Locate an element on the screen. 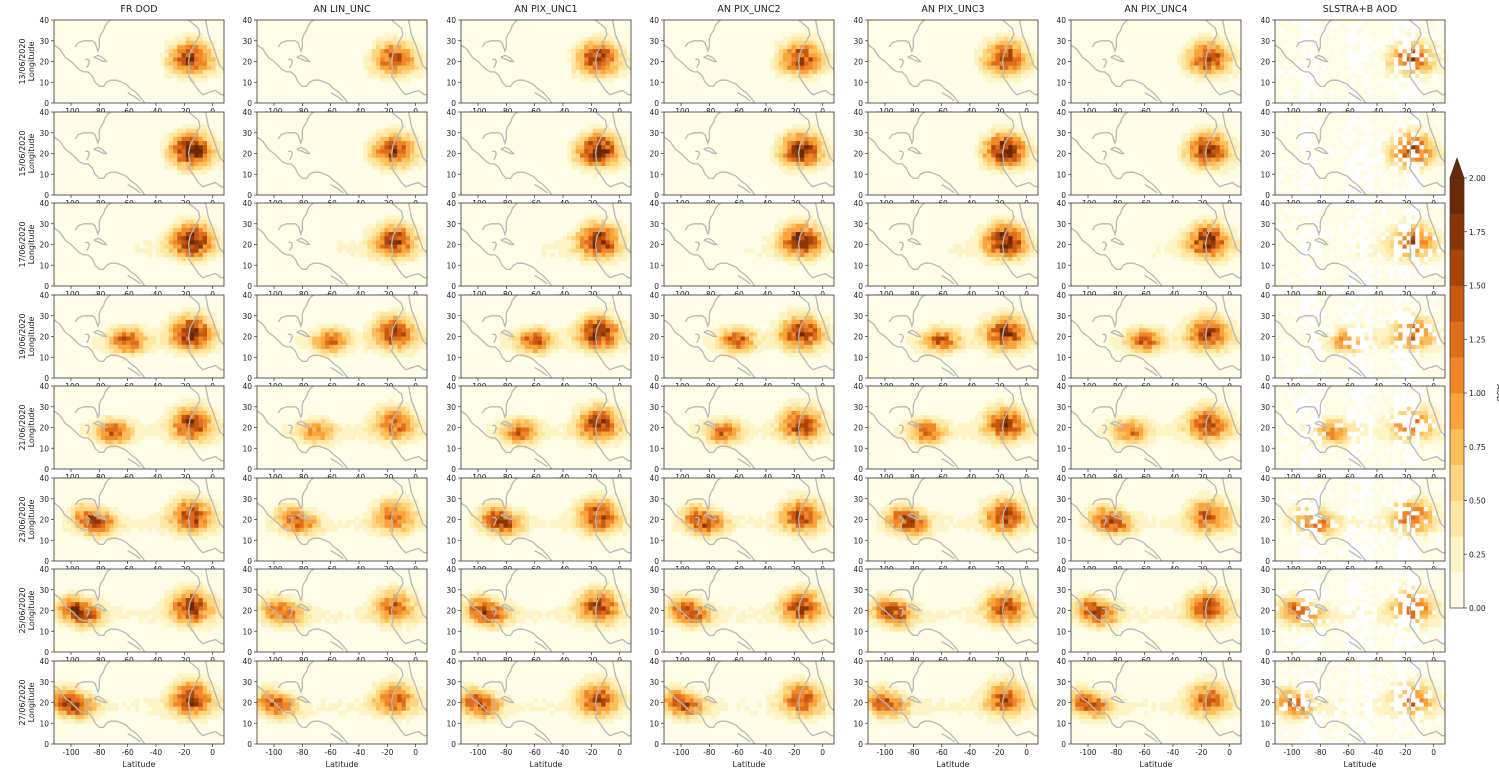 This screenshot has width=1499, height=773. column-title: FR DOD is located at coordinates (138, 9).